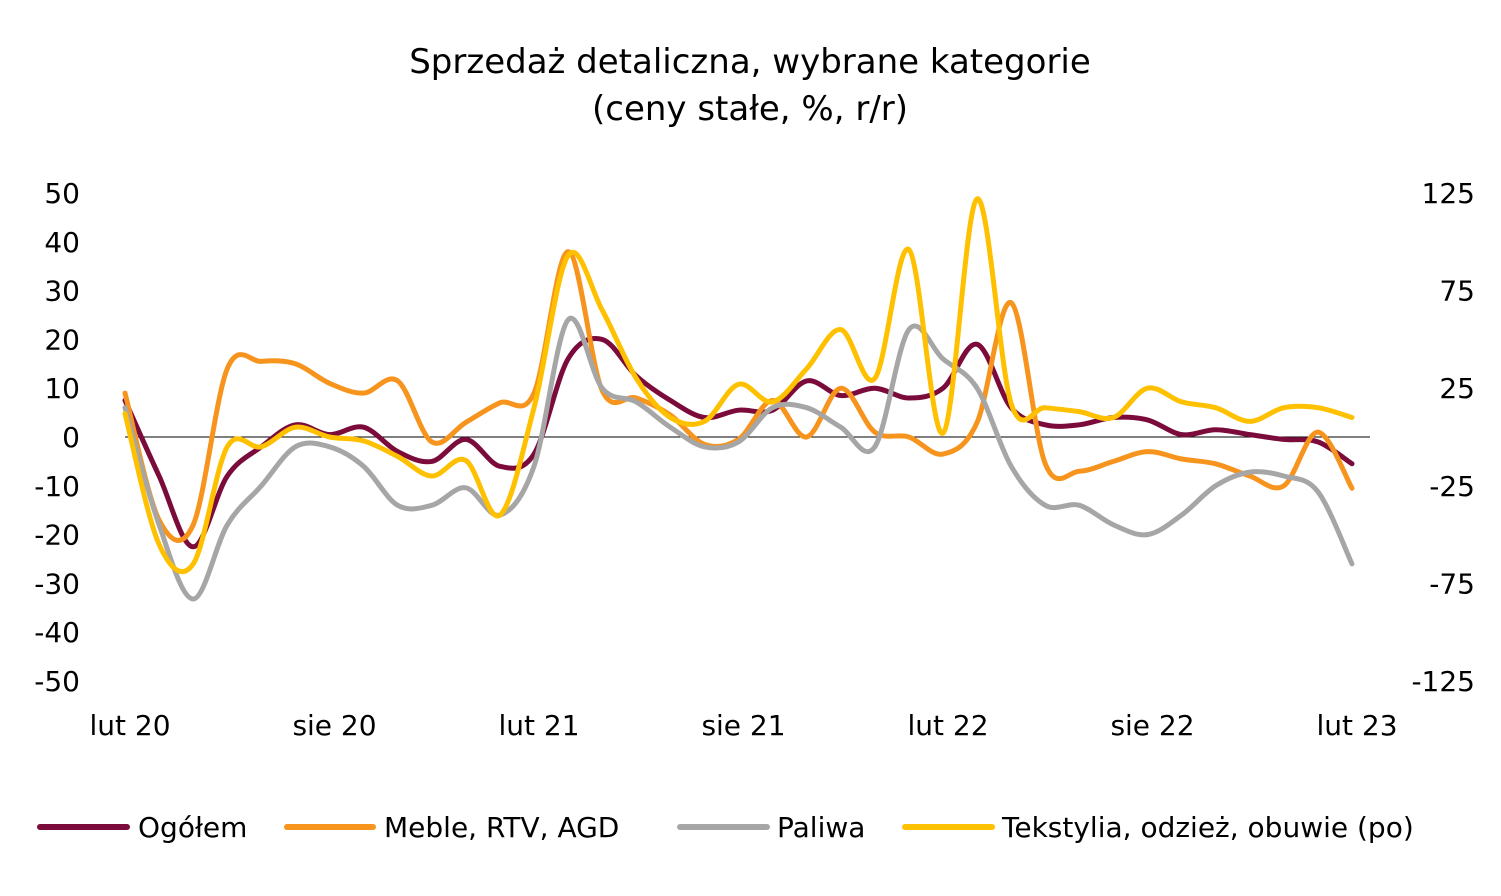 This screenshot has width=1501, height=896. Describe the element at coordinates (62, 291) in the screenshot. I see `left-tick-label: 30` at that location.